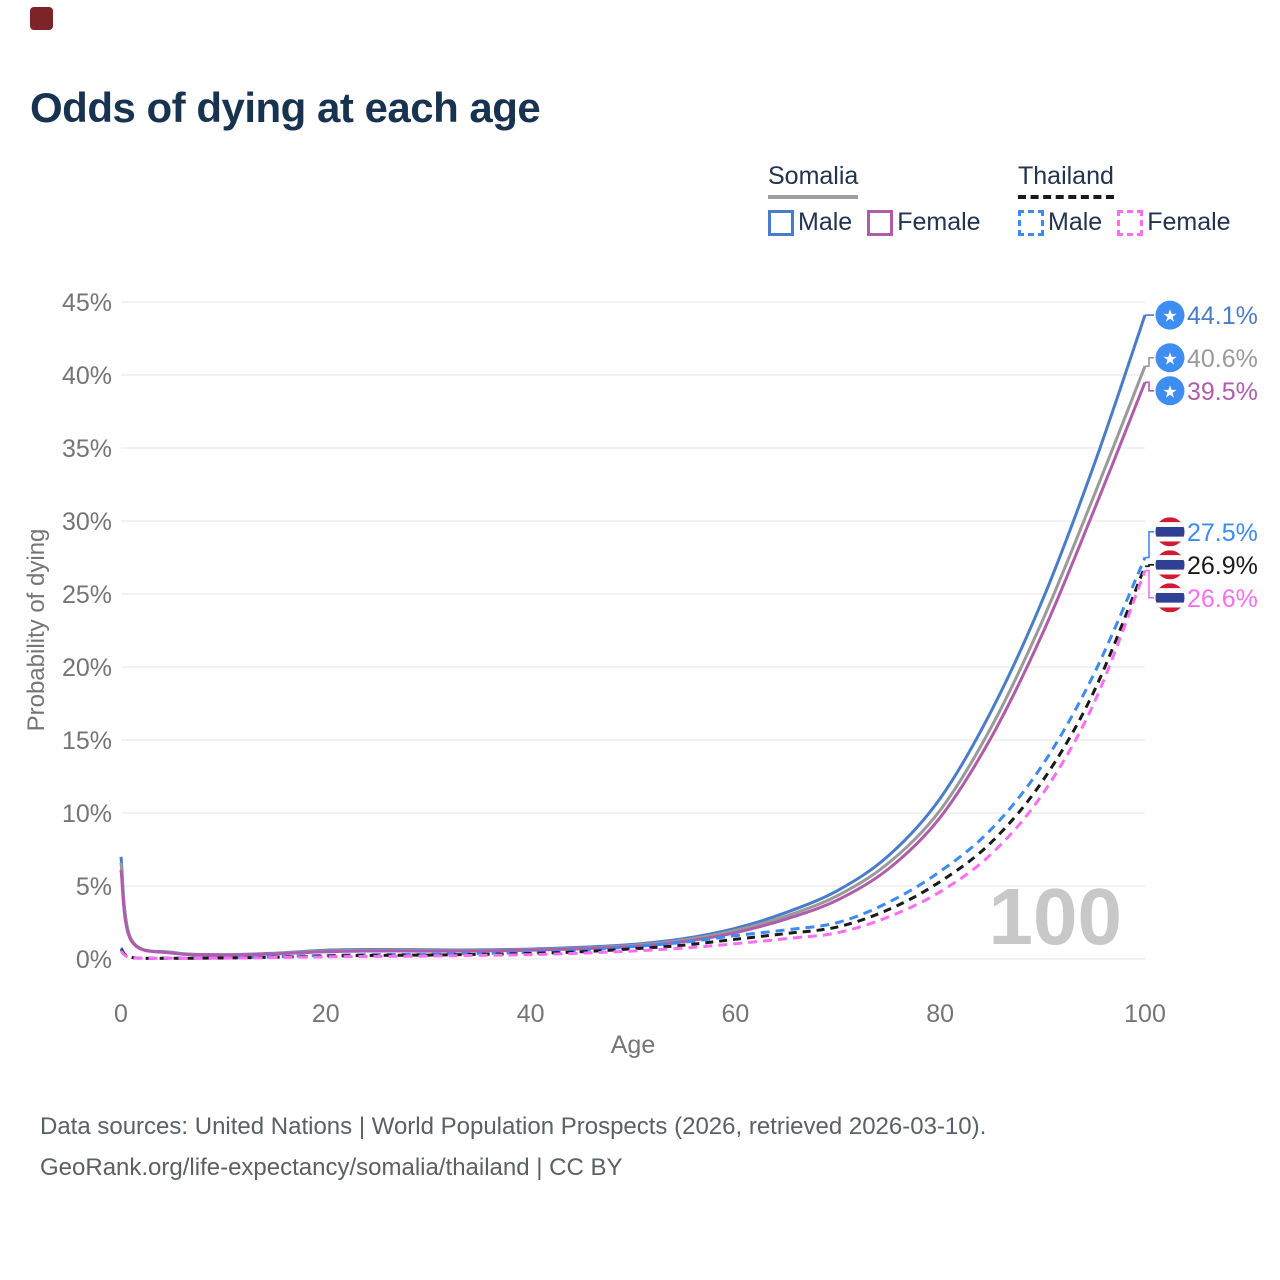  I want to click on legend-label-thailand-female: Female, so click(1189, 222).